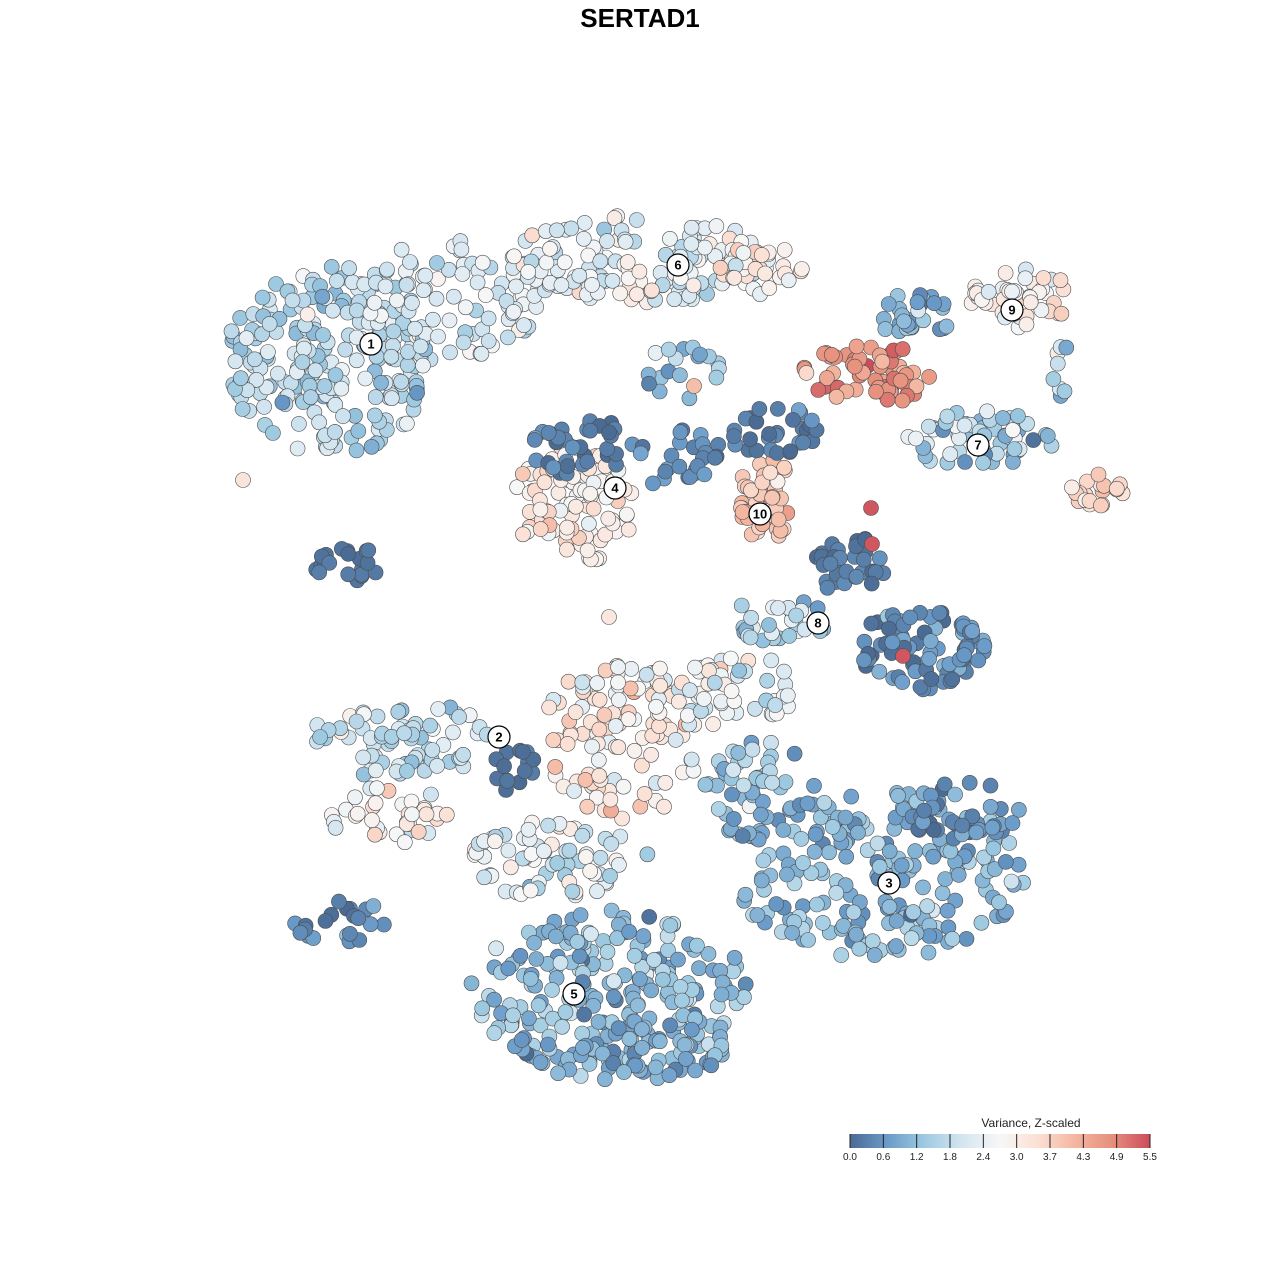 The image size is (1280, 1280). Describe the element at coordinates (1050, 1157) in the screenshot. I see `legend-tick-label: 3.7` at that location.